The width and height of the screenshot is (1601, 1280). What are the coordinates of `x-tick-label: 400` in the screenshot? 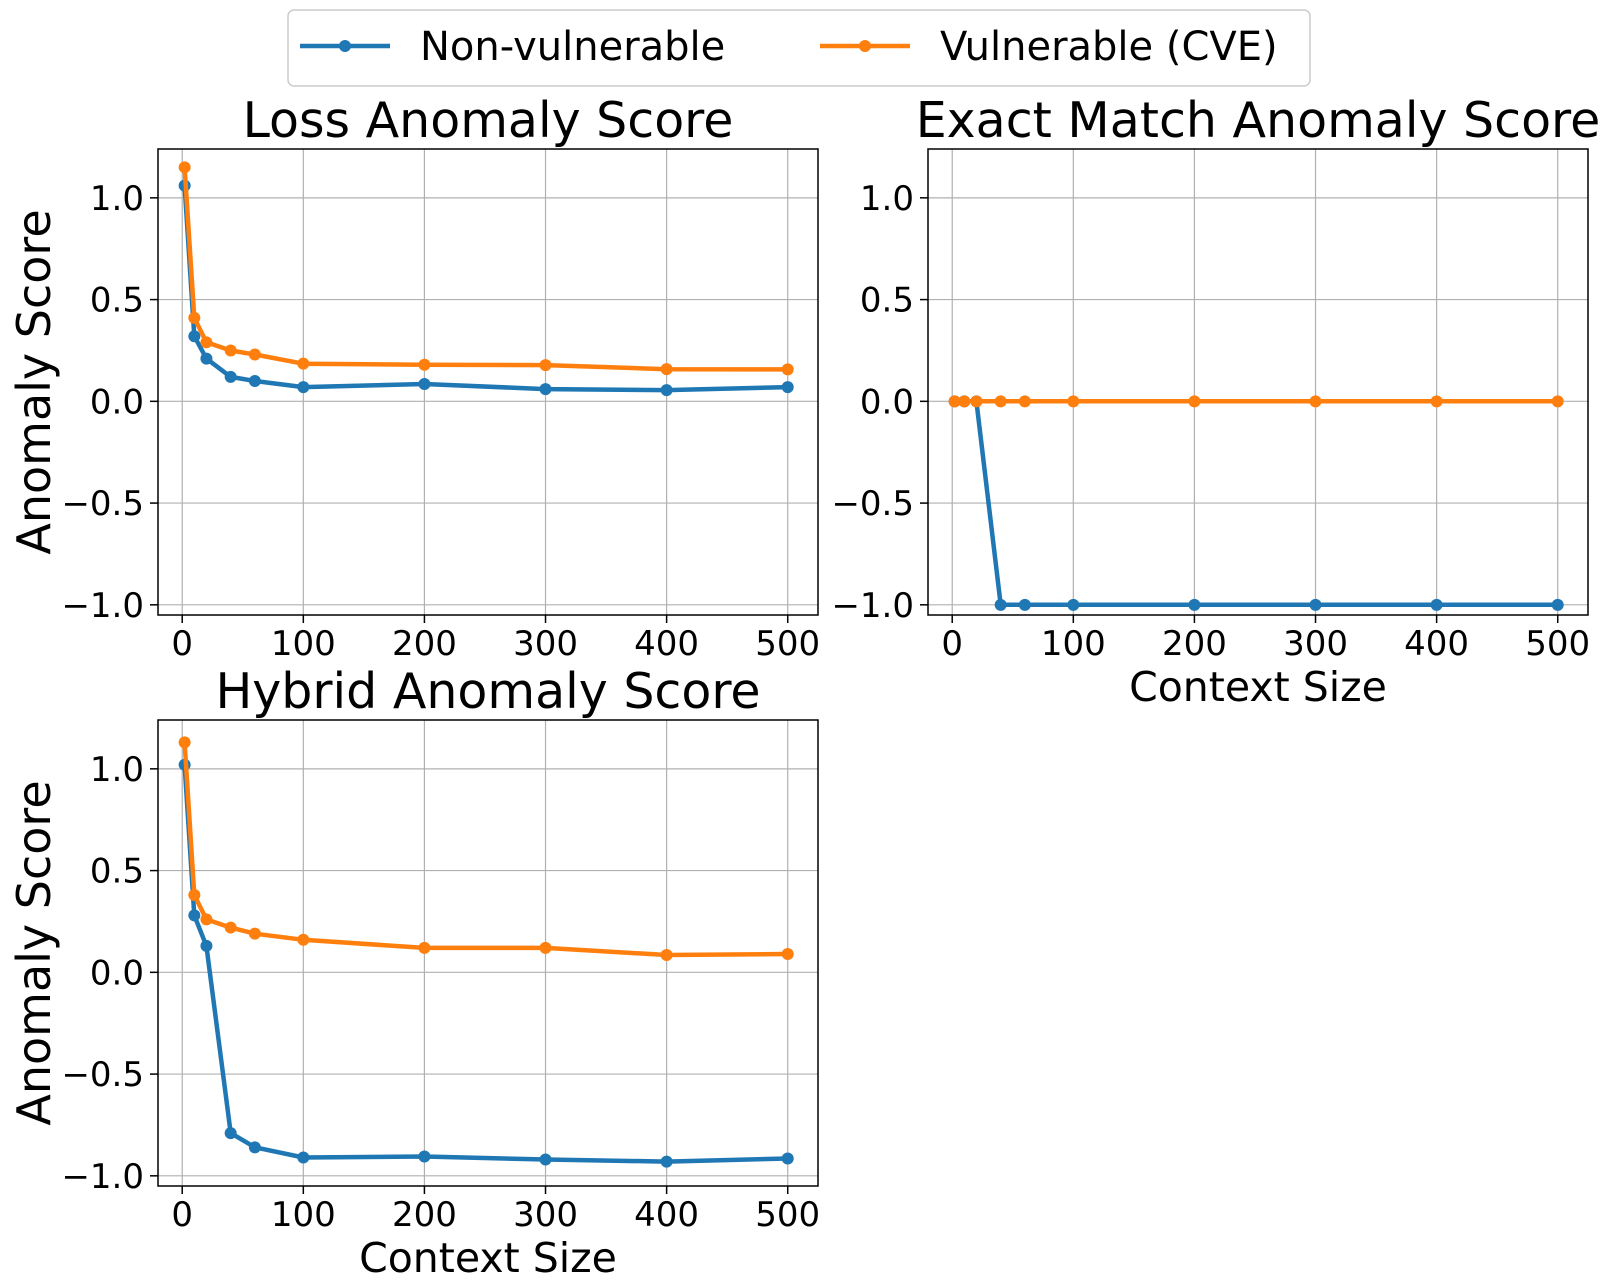 It's located at (1436, 644).